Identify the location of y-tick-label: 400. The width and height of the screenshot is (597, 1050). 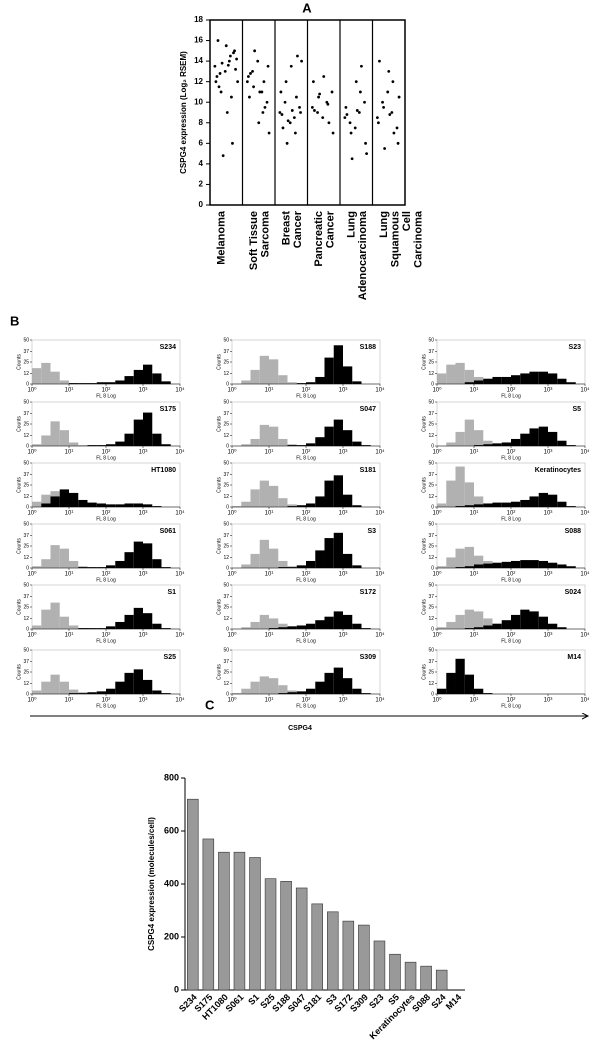
(171, 883).